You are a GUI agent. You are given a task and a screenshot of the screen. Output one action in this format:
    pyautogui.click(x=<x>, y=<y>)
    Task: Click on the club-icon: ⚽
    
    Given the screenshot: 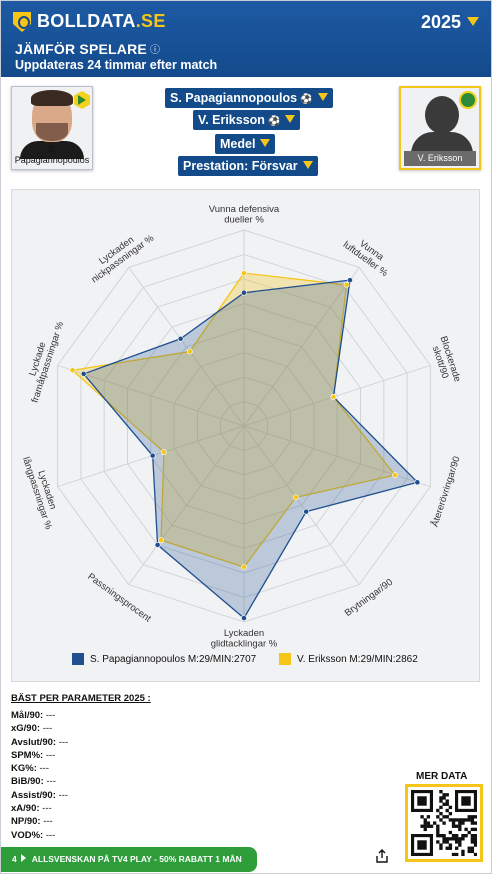 What is the action you would take?
    pyautogui.click(x=274, y=121)
    